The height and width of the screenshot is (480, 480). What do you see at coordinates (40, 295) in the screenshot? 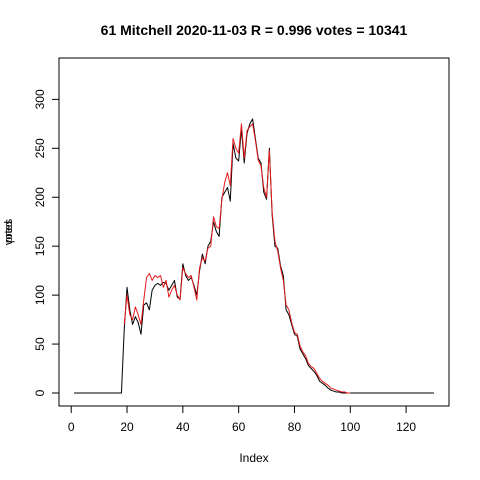
I see `y-tick-label: 100` at bounding box center [40, 295].